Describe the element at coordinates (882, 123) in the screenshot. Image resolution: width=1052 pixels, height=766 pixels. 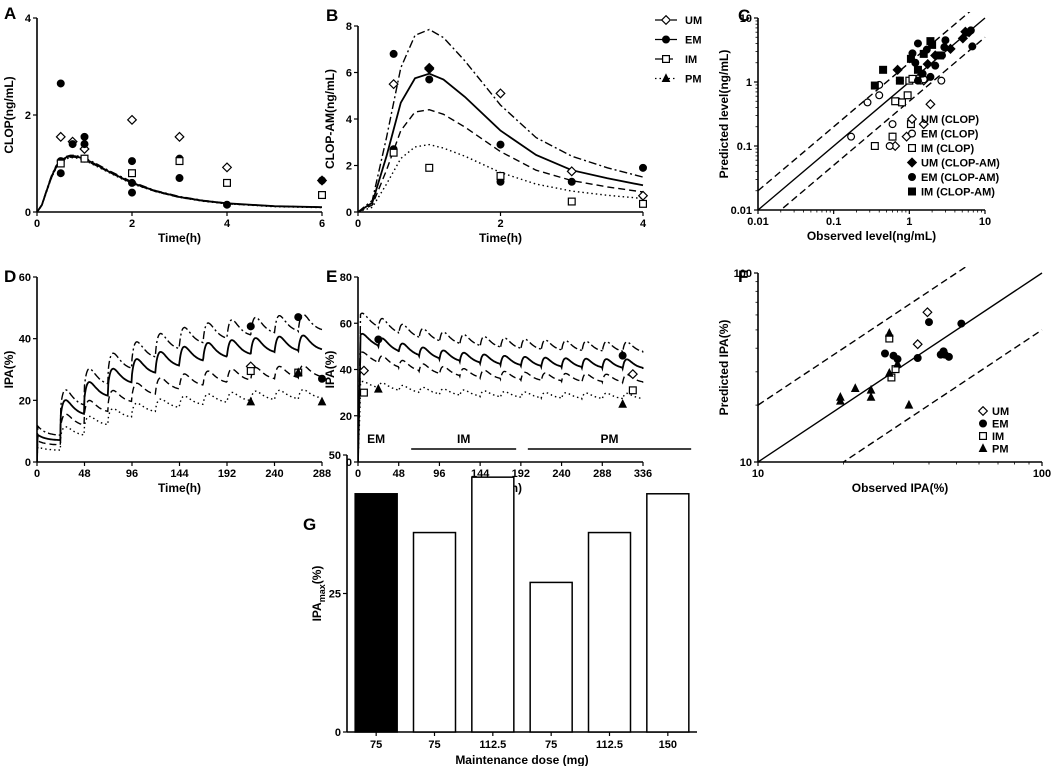
I see `reference-line` at that location.